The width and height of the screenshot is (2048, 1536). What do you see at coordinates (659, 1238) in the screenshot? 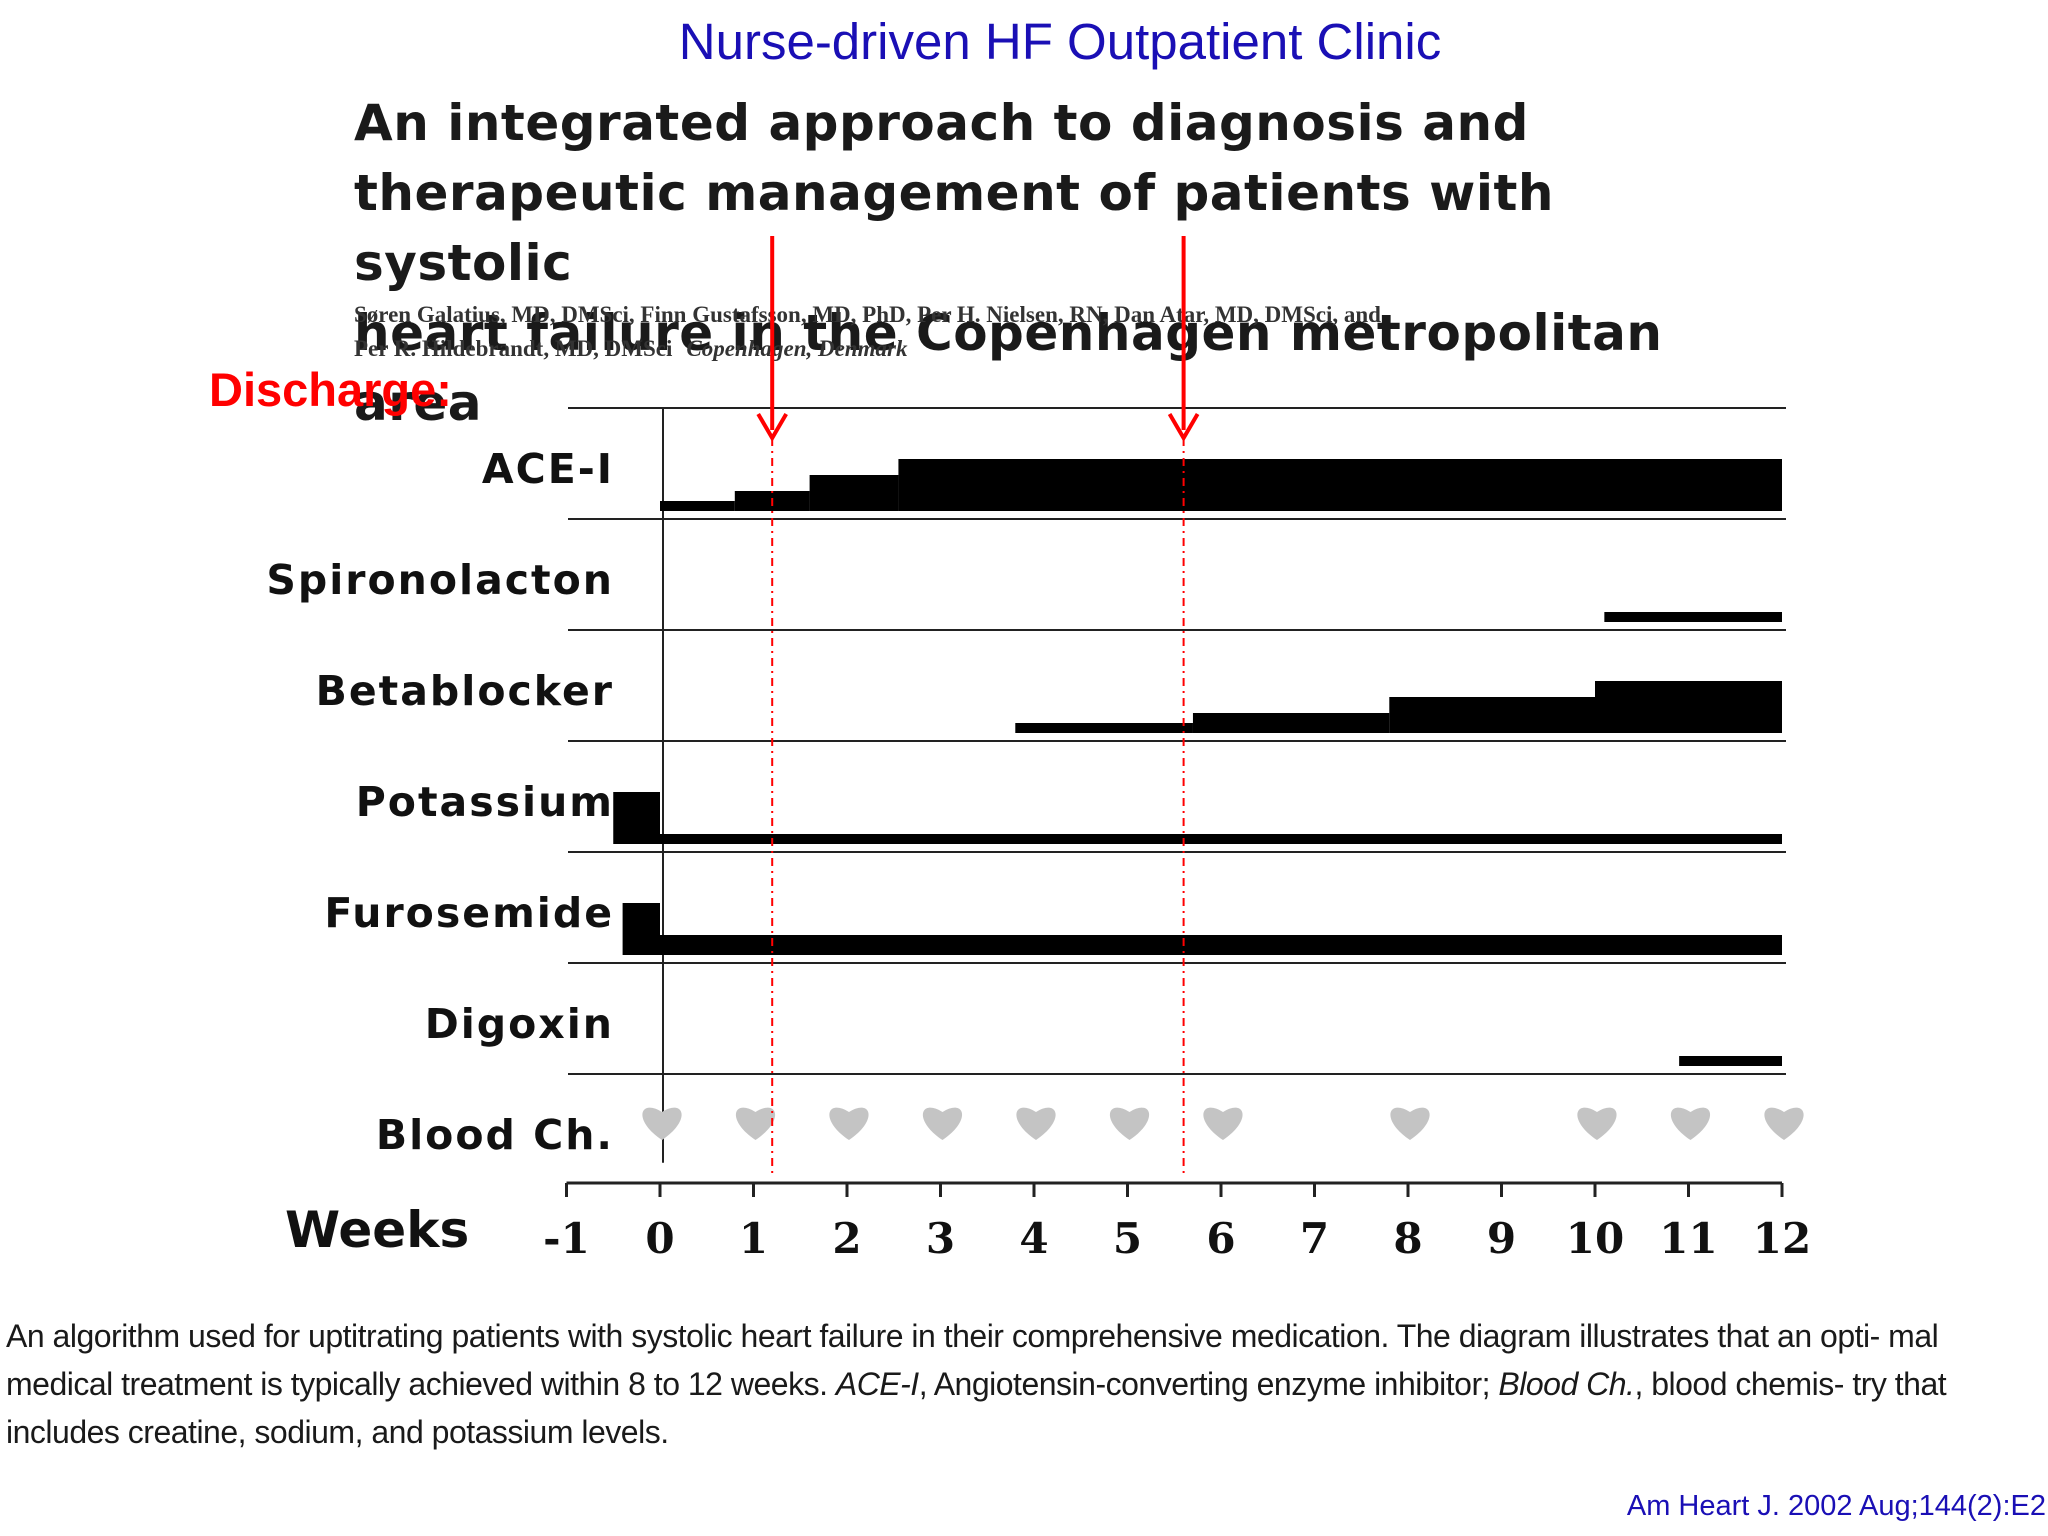
I see `x-tick-label: 0` at bounding box center [659, 1238].